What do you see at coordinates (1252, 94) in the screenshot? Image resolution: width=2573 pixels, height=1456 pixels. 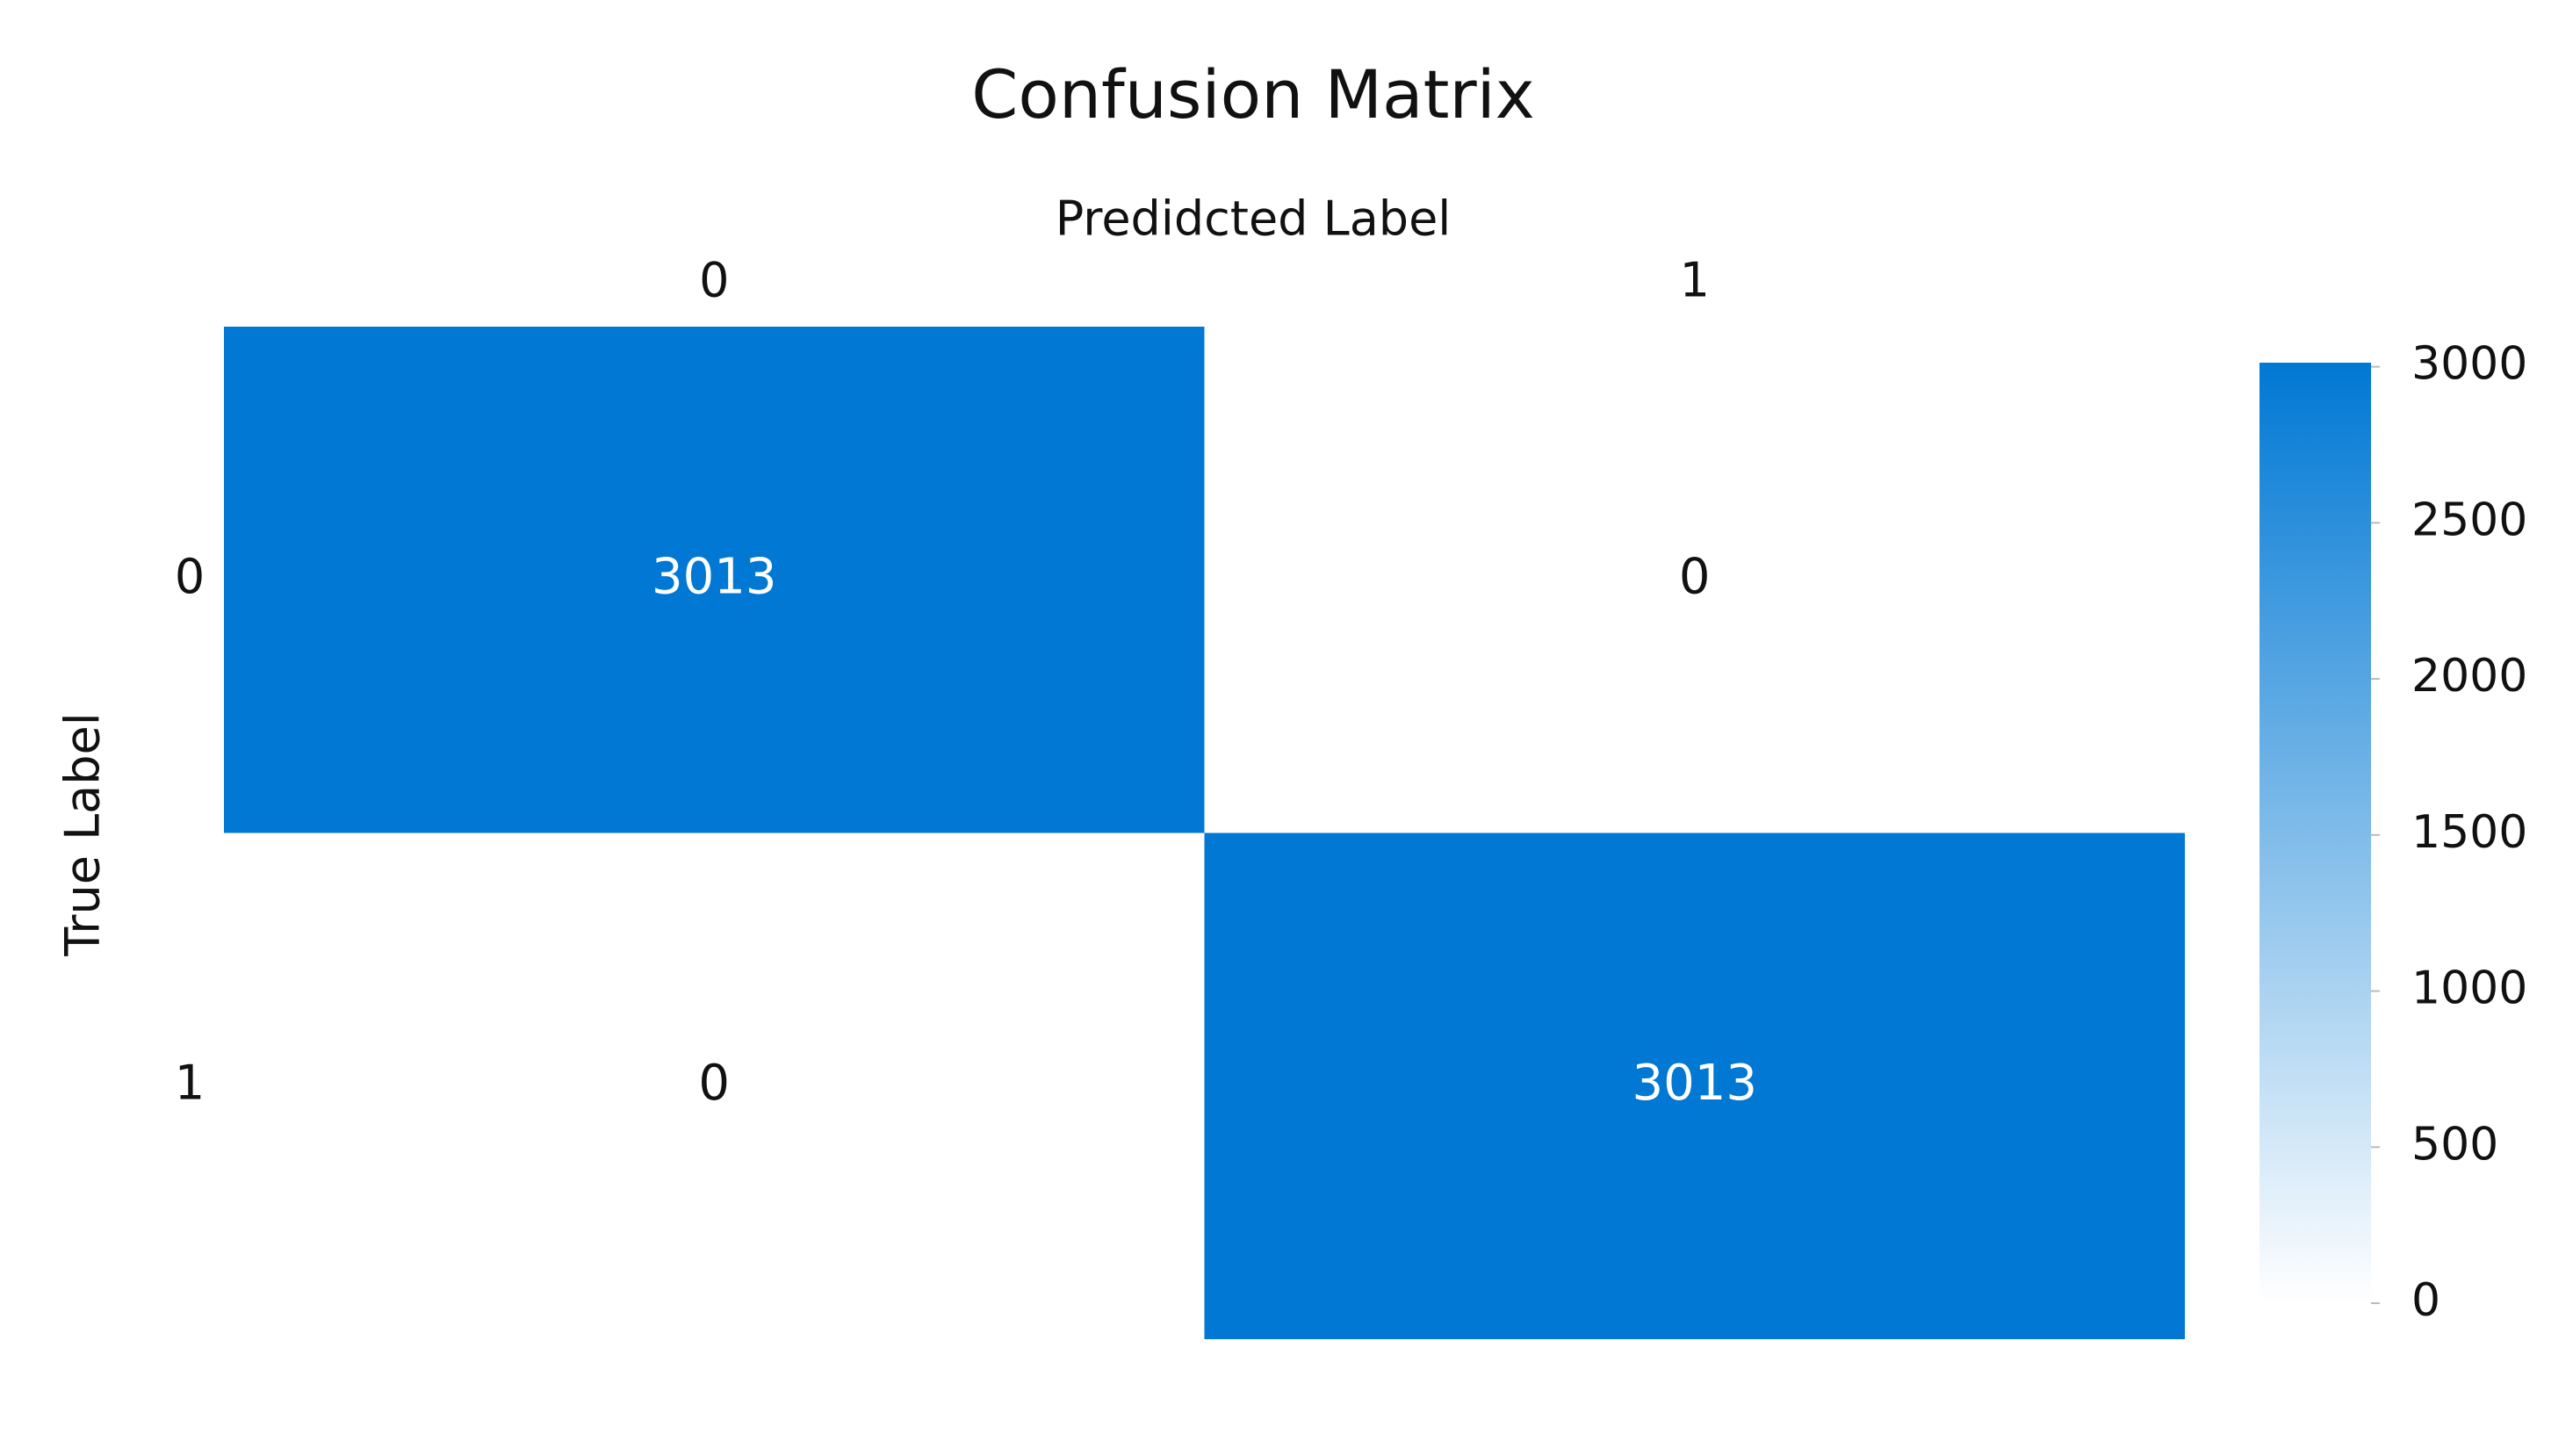 I see `chart-title: Confusion Matrix` at bounding box center [1252, 94].